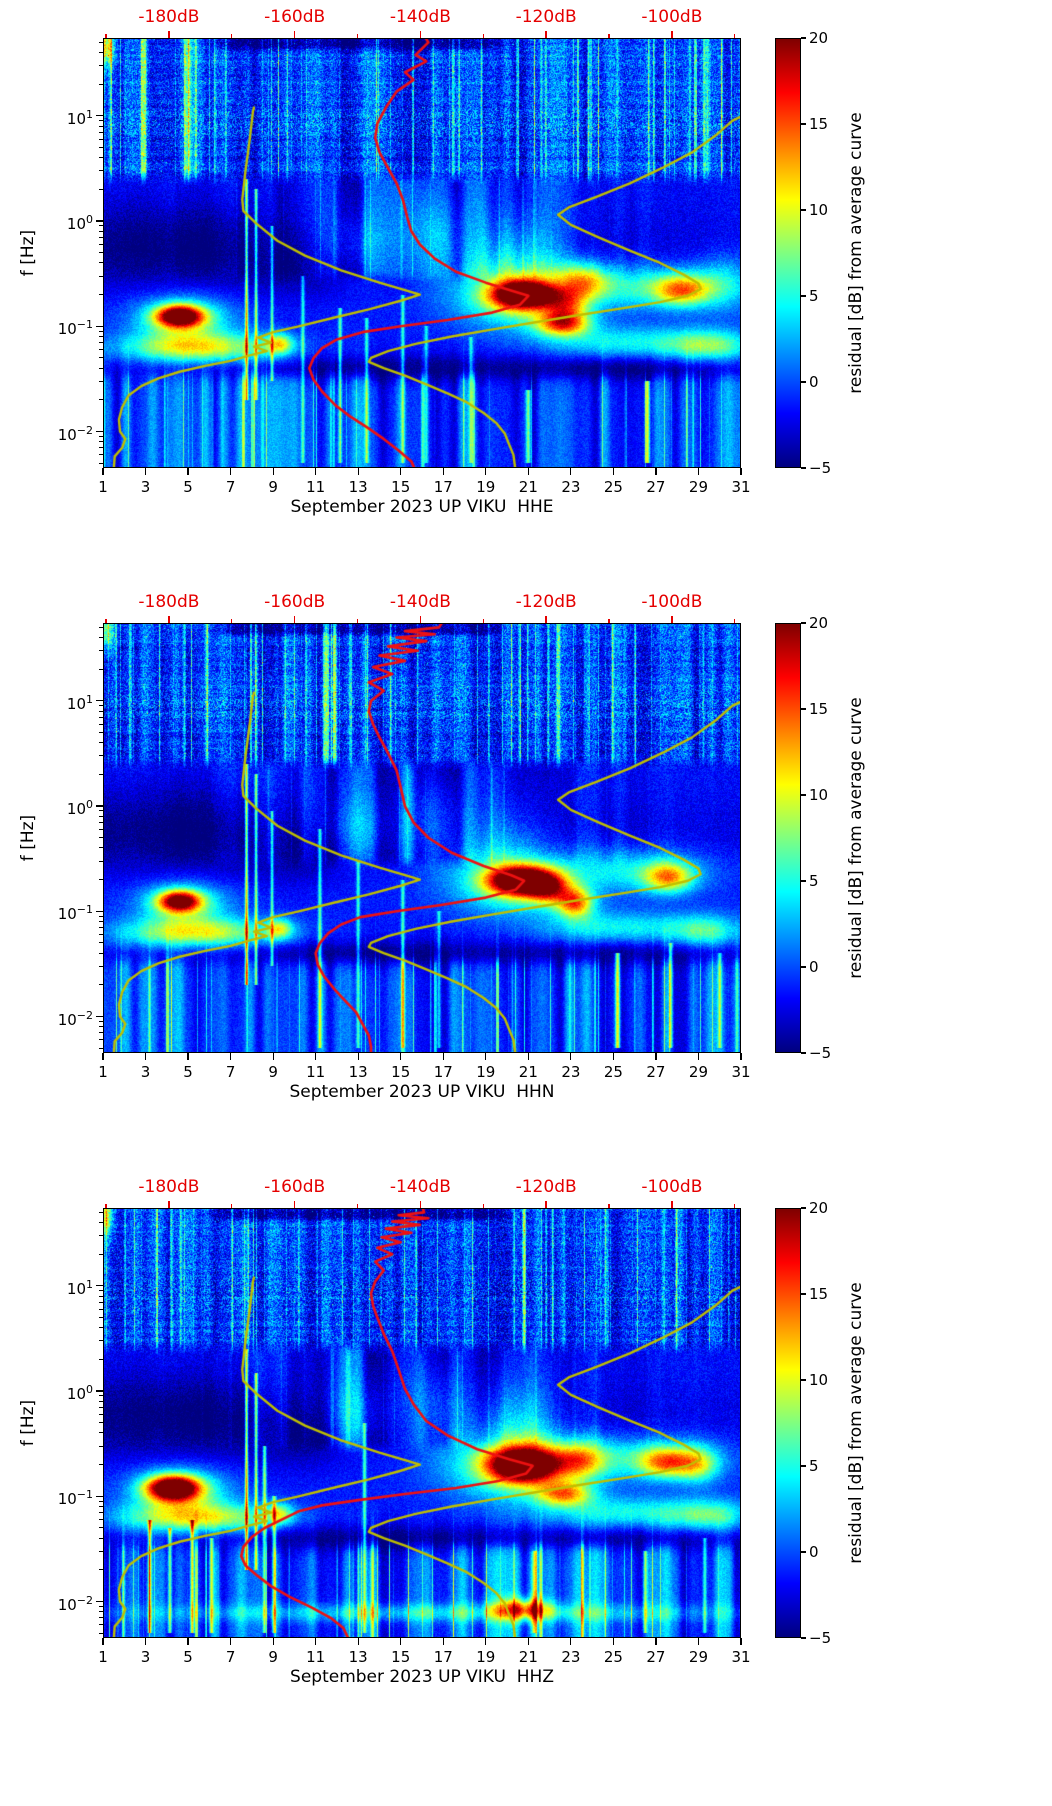  I want to click on x-axis-label: September 2023 UP VIKU HHZ, so click(422, 1677).